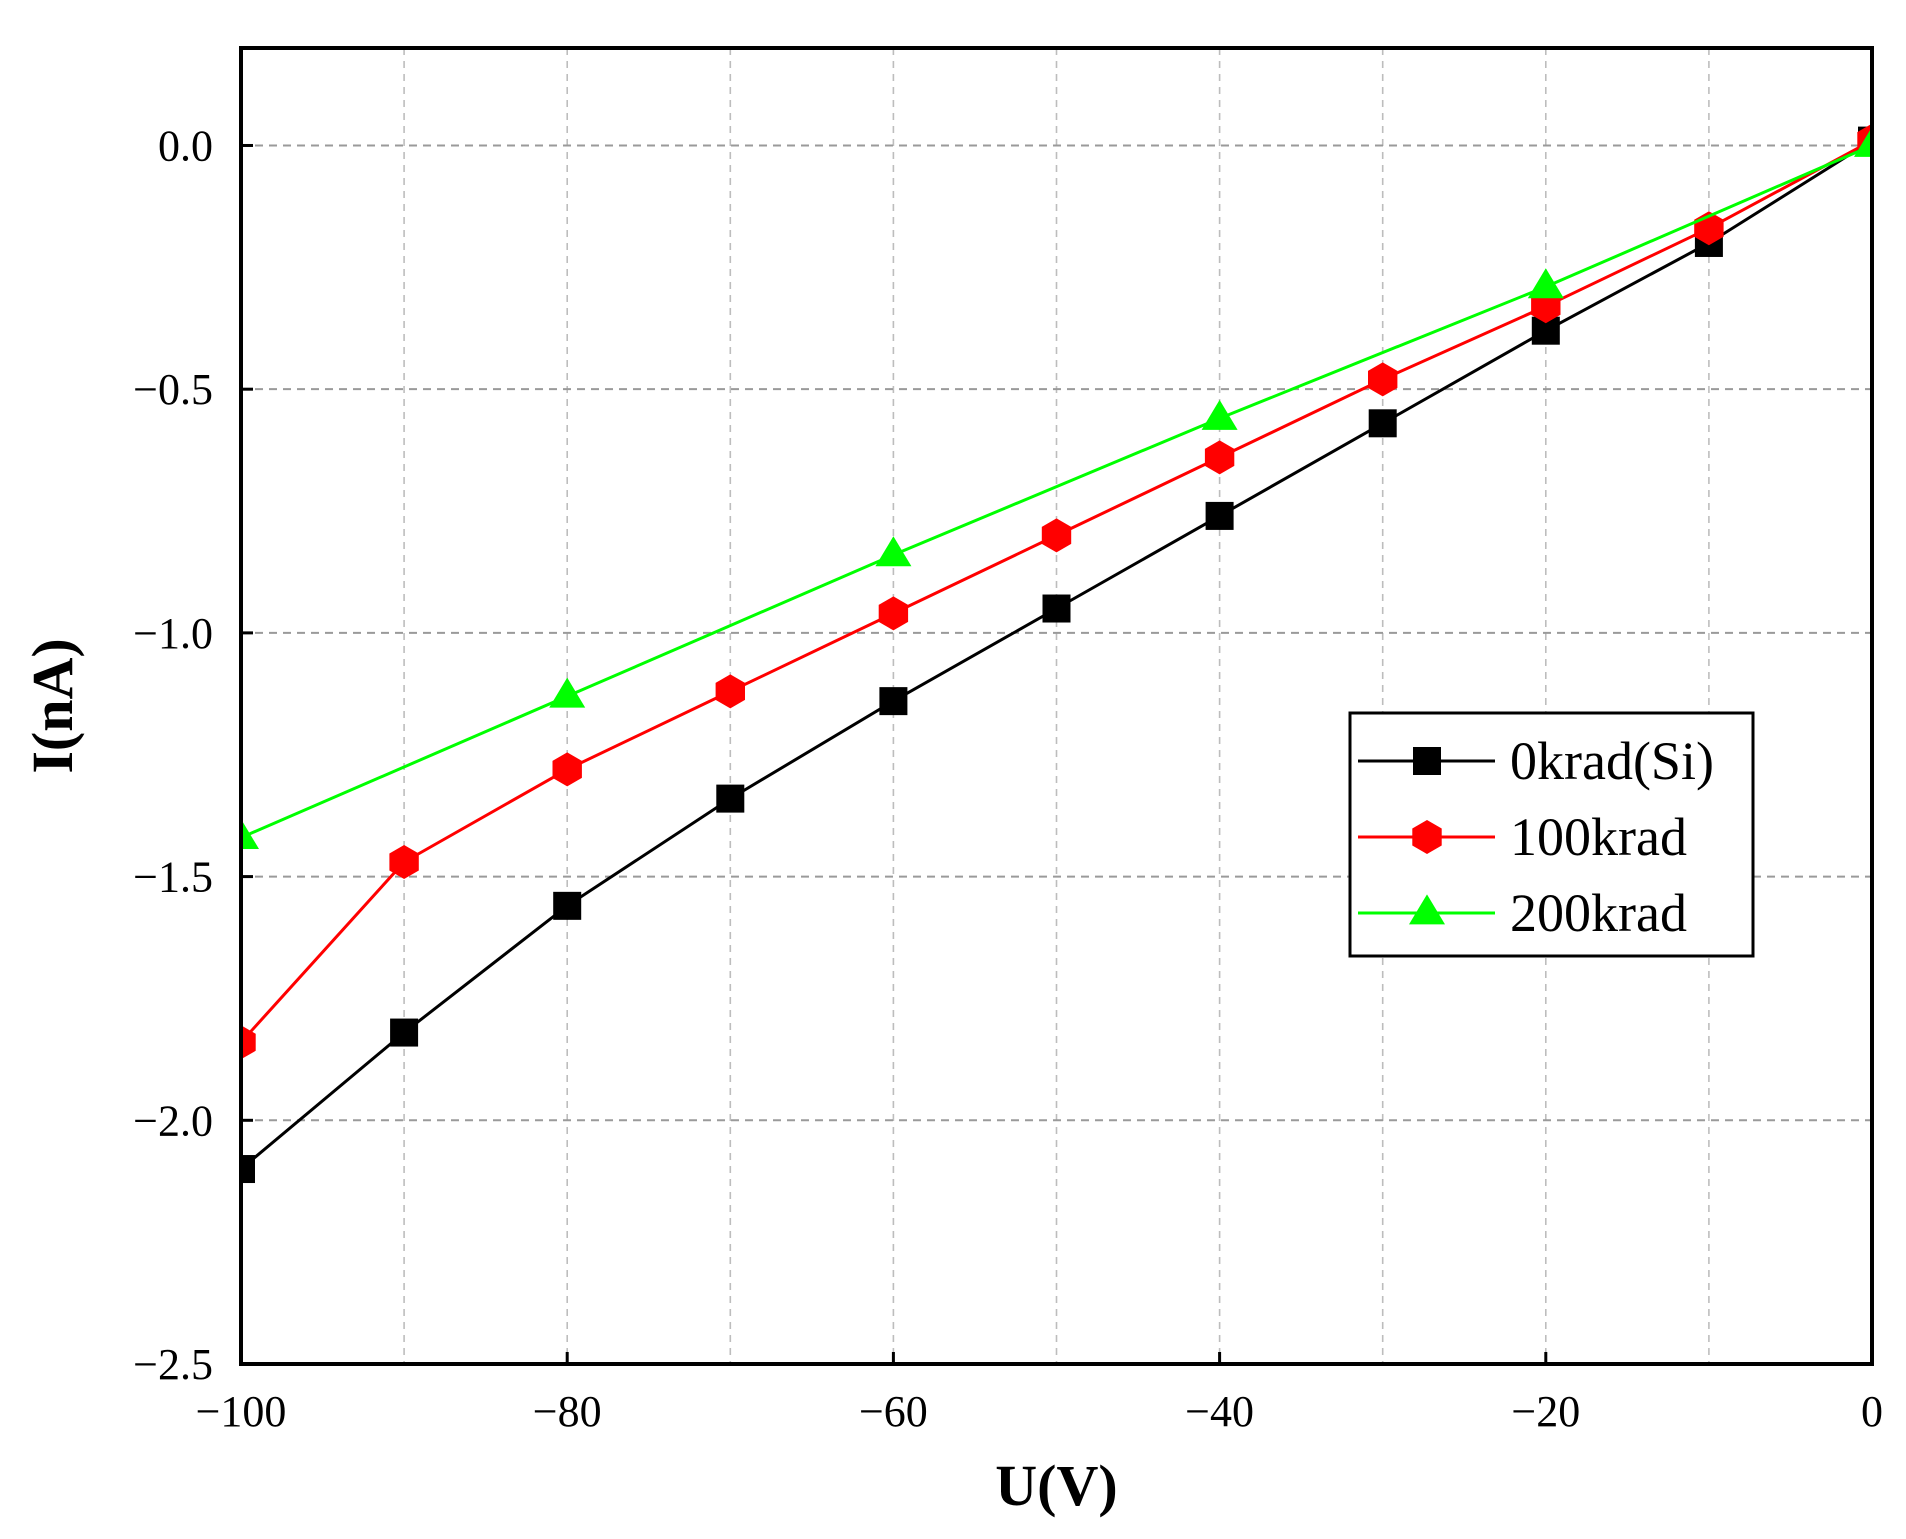  What do you see at coordinates (173, 1364) in the screenshot?
I see `y-tick-label: −2.5` at bounding box center [173, 1364].